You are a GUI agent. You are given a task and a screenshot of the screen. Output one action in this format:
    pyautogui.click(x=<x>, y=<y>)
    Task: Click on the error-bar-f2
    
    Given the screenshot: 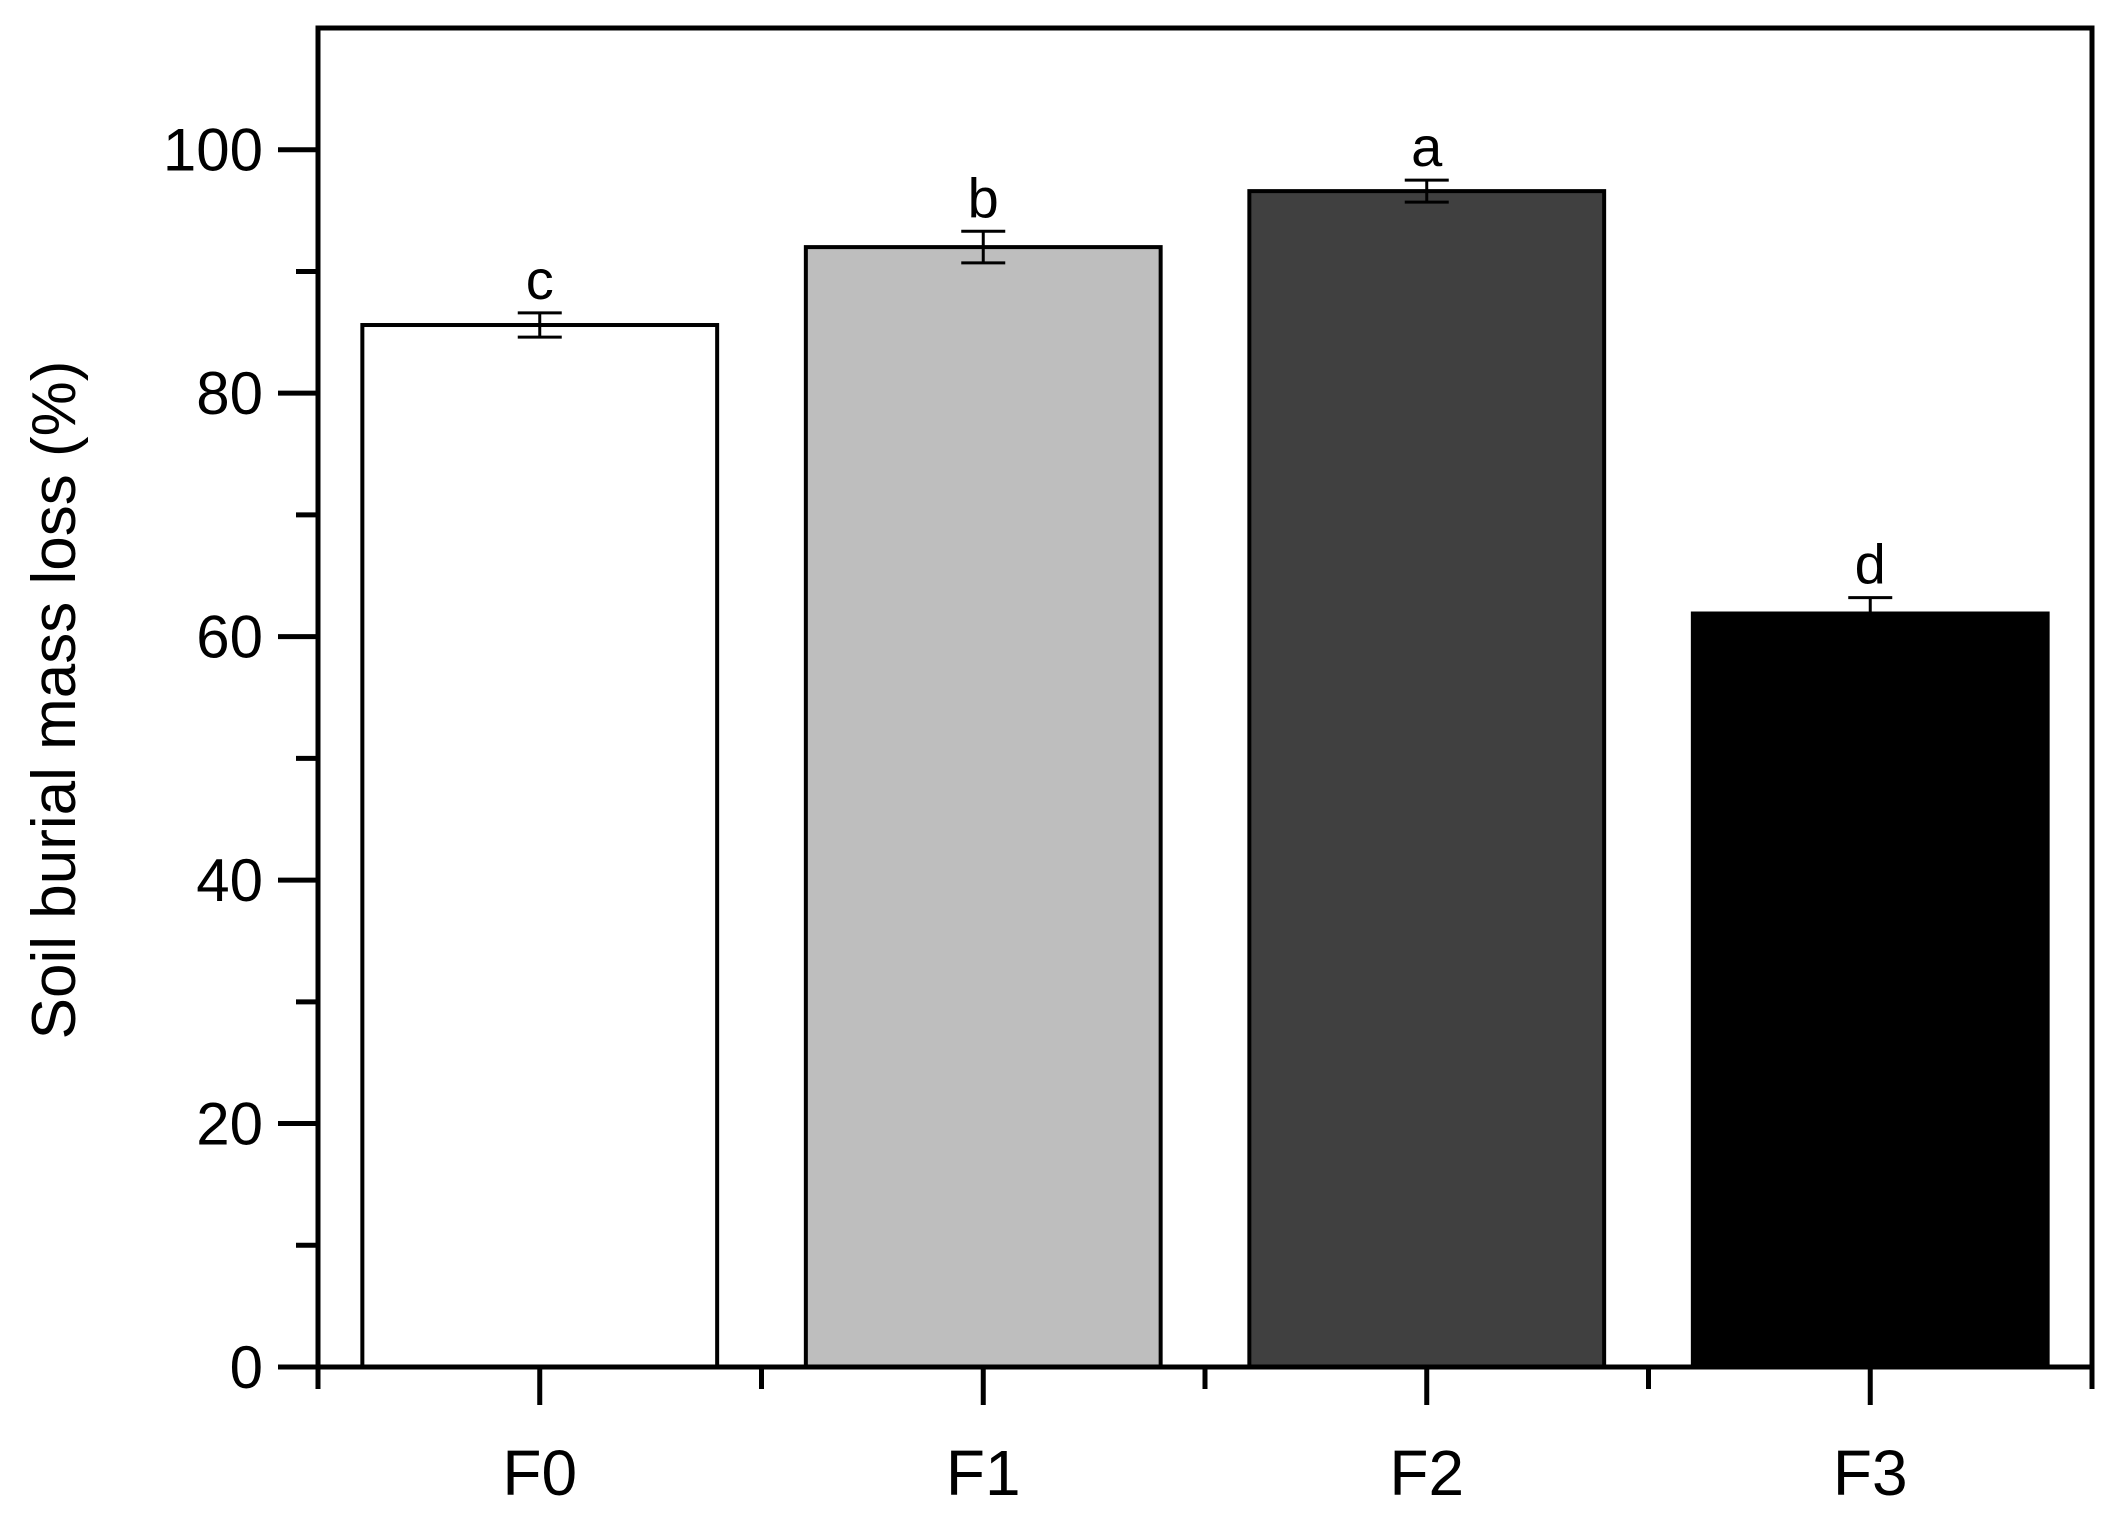 What is the action you would take?
    pyautogui.click(x=1426, y=191)
    